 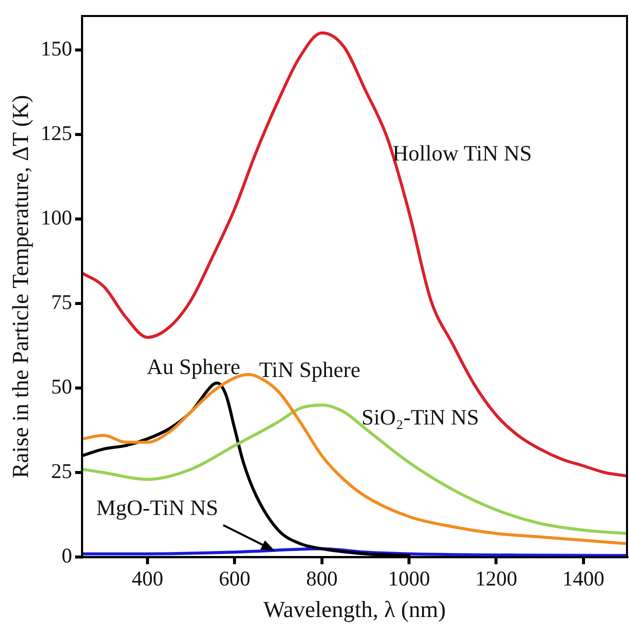 I want to click on annotation: Hollow TiN NS, so click(x=462, y=153).